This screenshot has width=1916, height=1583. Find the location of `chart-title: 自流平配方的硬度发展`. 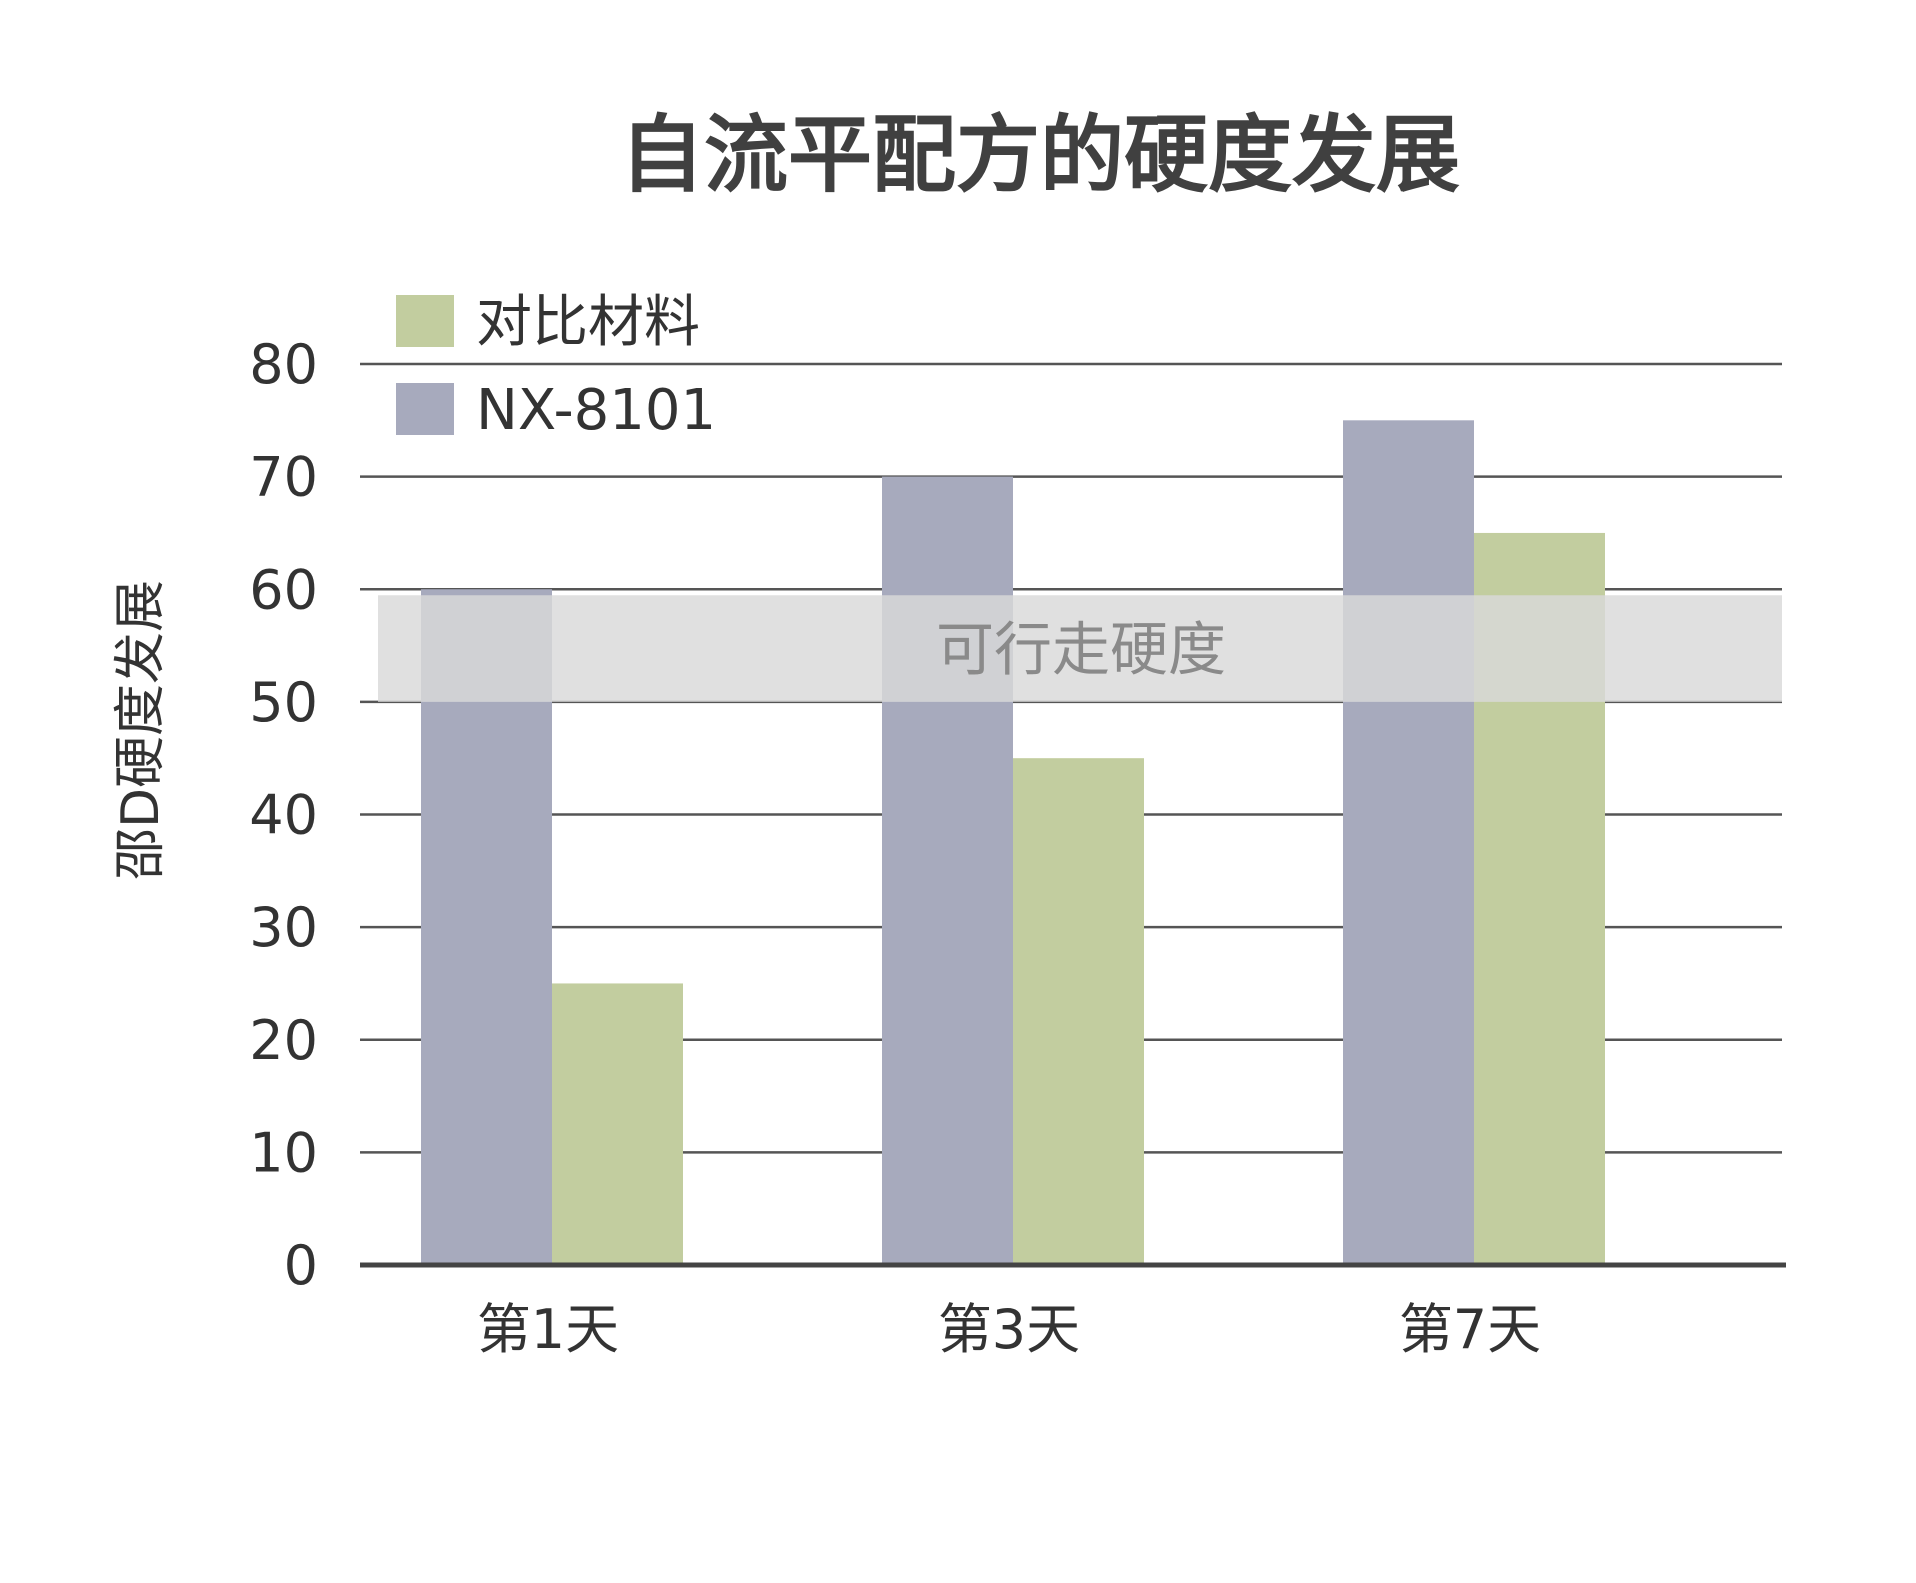

chart-title: 自流平配方的硬度发展 is located at coordinates (1039, 155).